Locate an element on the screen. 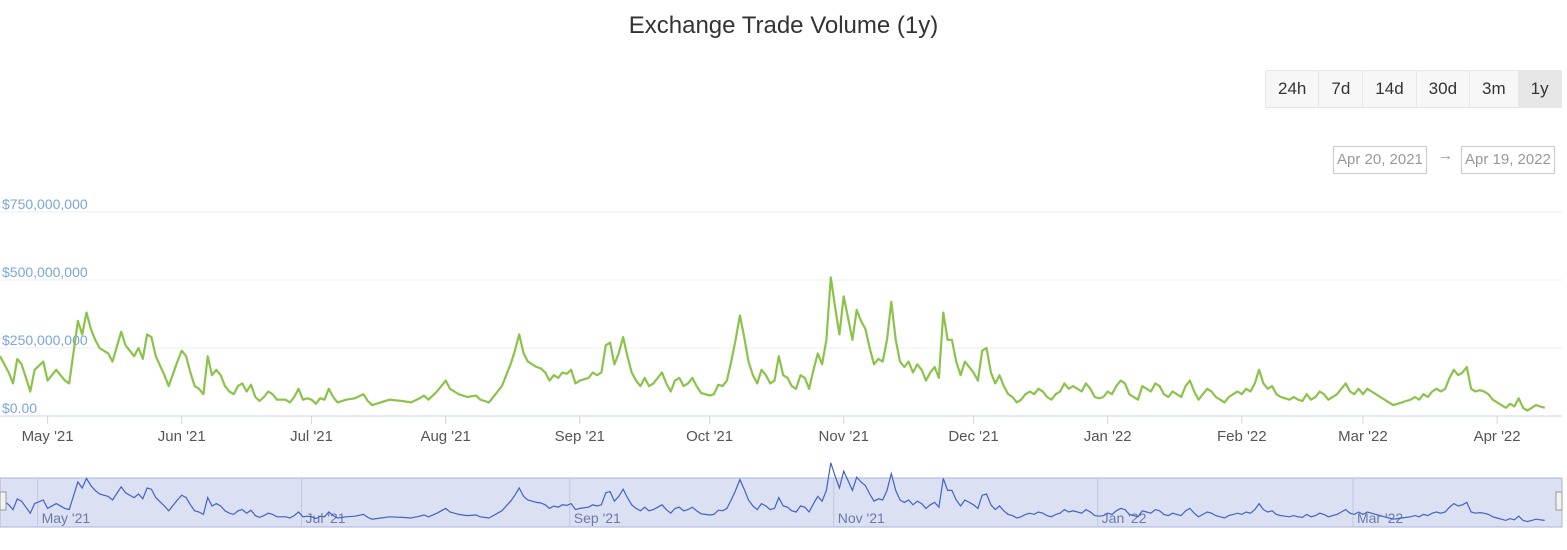  date-from-input: Apr 20, 2021 is located at coordinates (1380, 160).